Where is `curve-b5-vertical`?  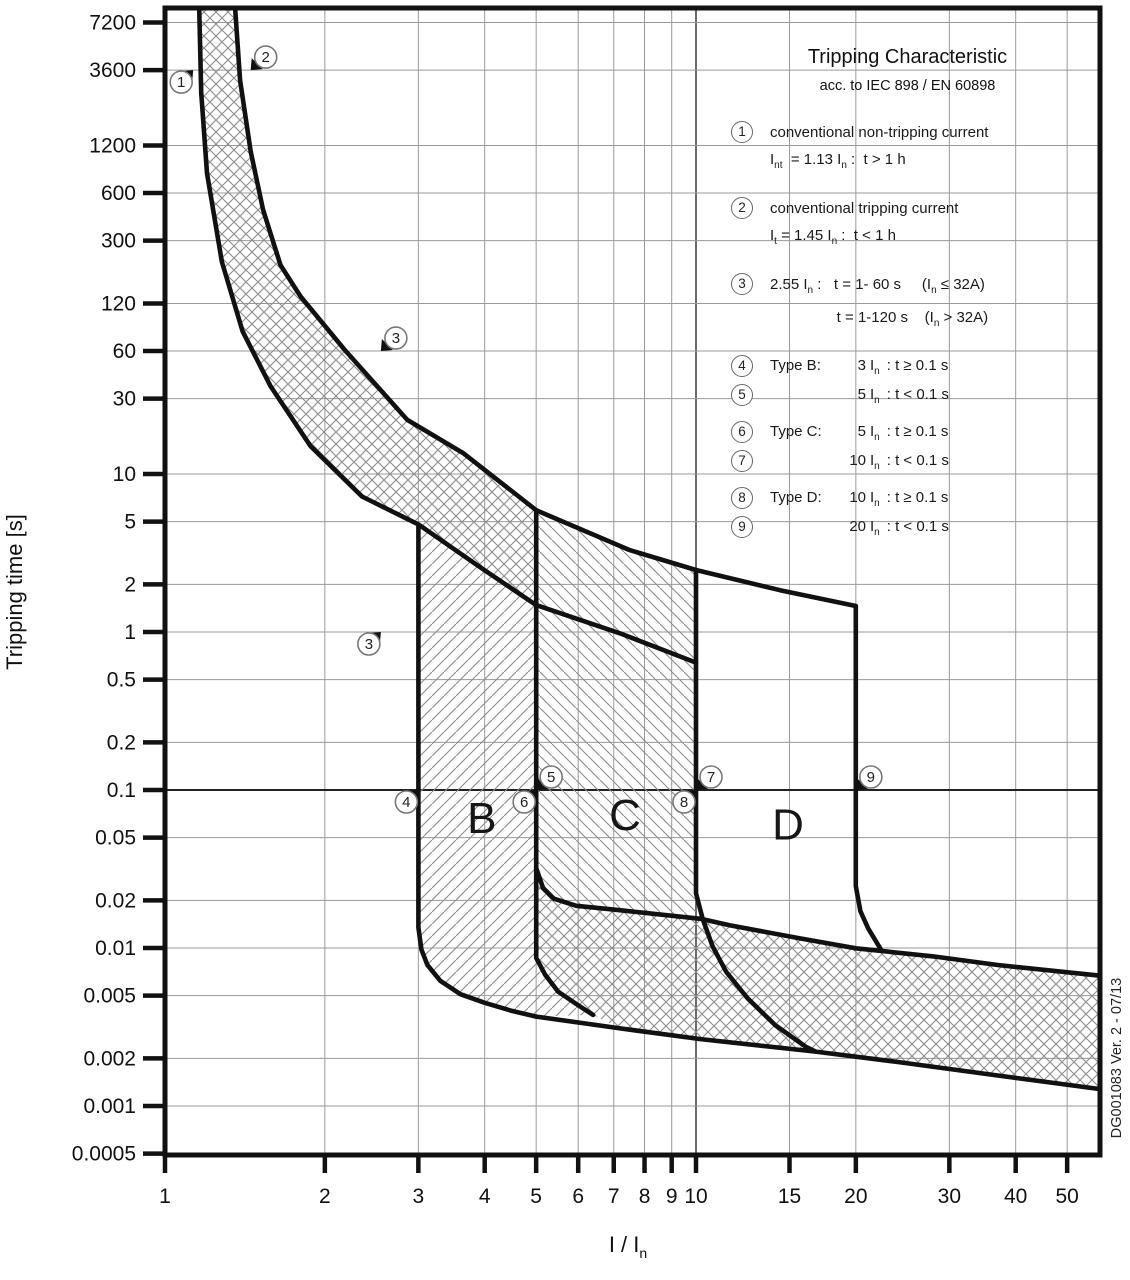
curve-b5-vertical is located at coordinates (564, 762).